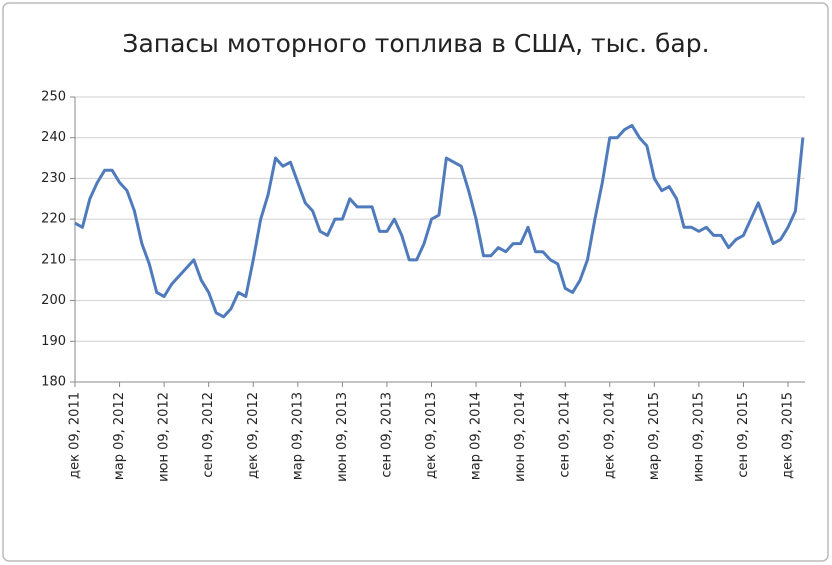 The width and height of the screenshot is (832, 565). I want to click on y-tick-label: 240, so click(53, 137).